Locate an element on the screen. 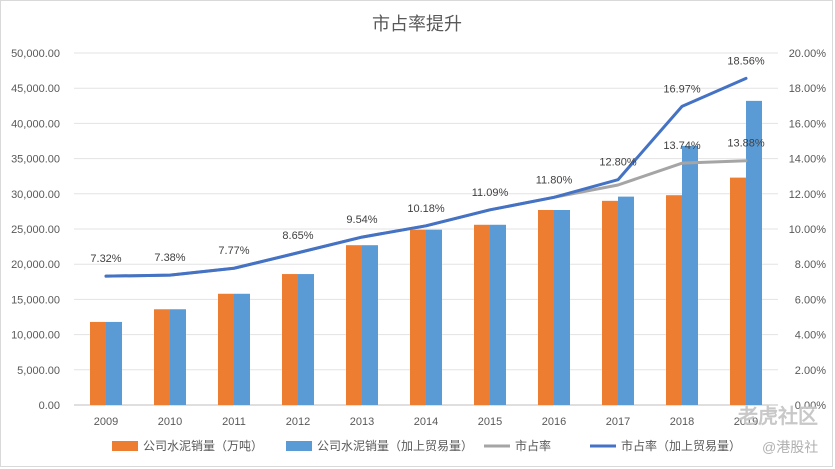 This screenshot has height=469, width=835. watermark-logo-text: 老虎社区 is located at coordinates (778, 416).